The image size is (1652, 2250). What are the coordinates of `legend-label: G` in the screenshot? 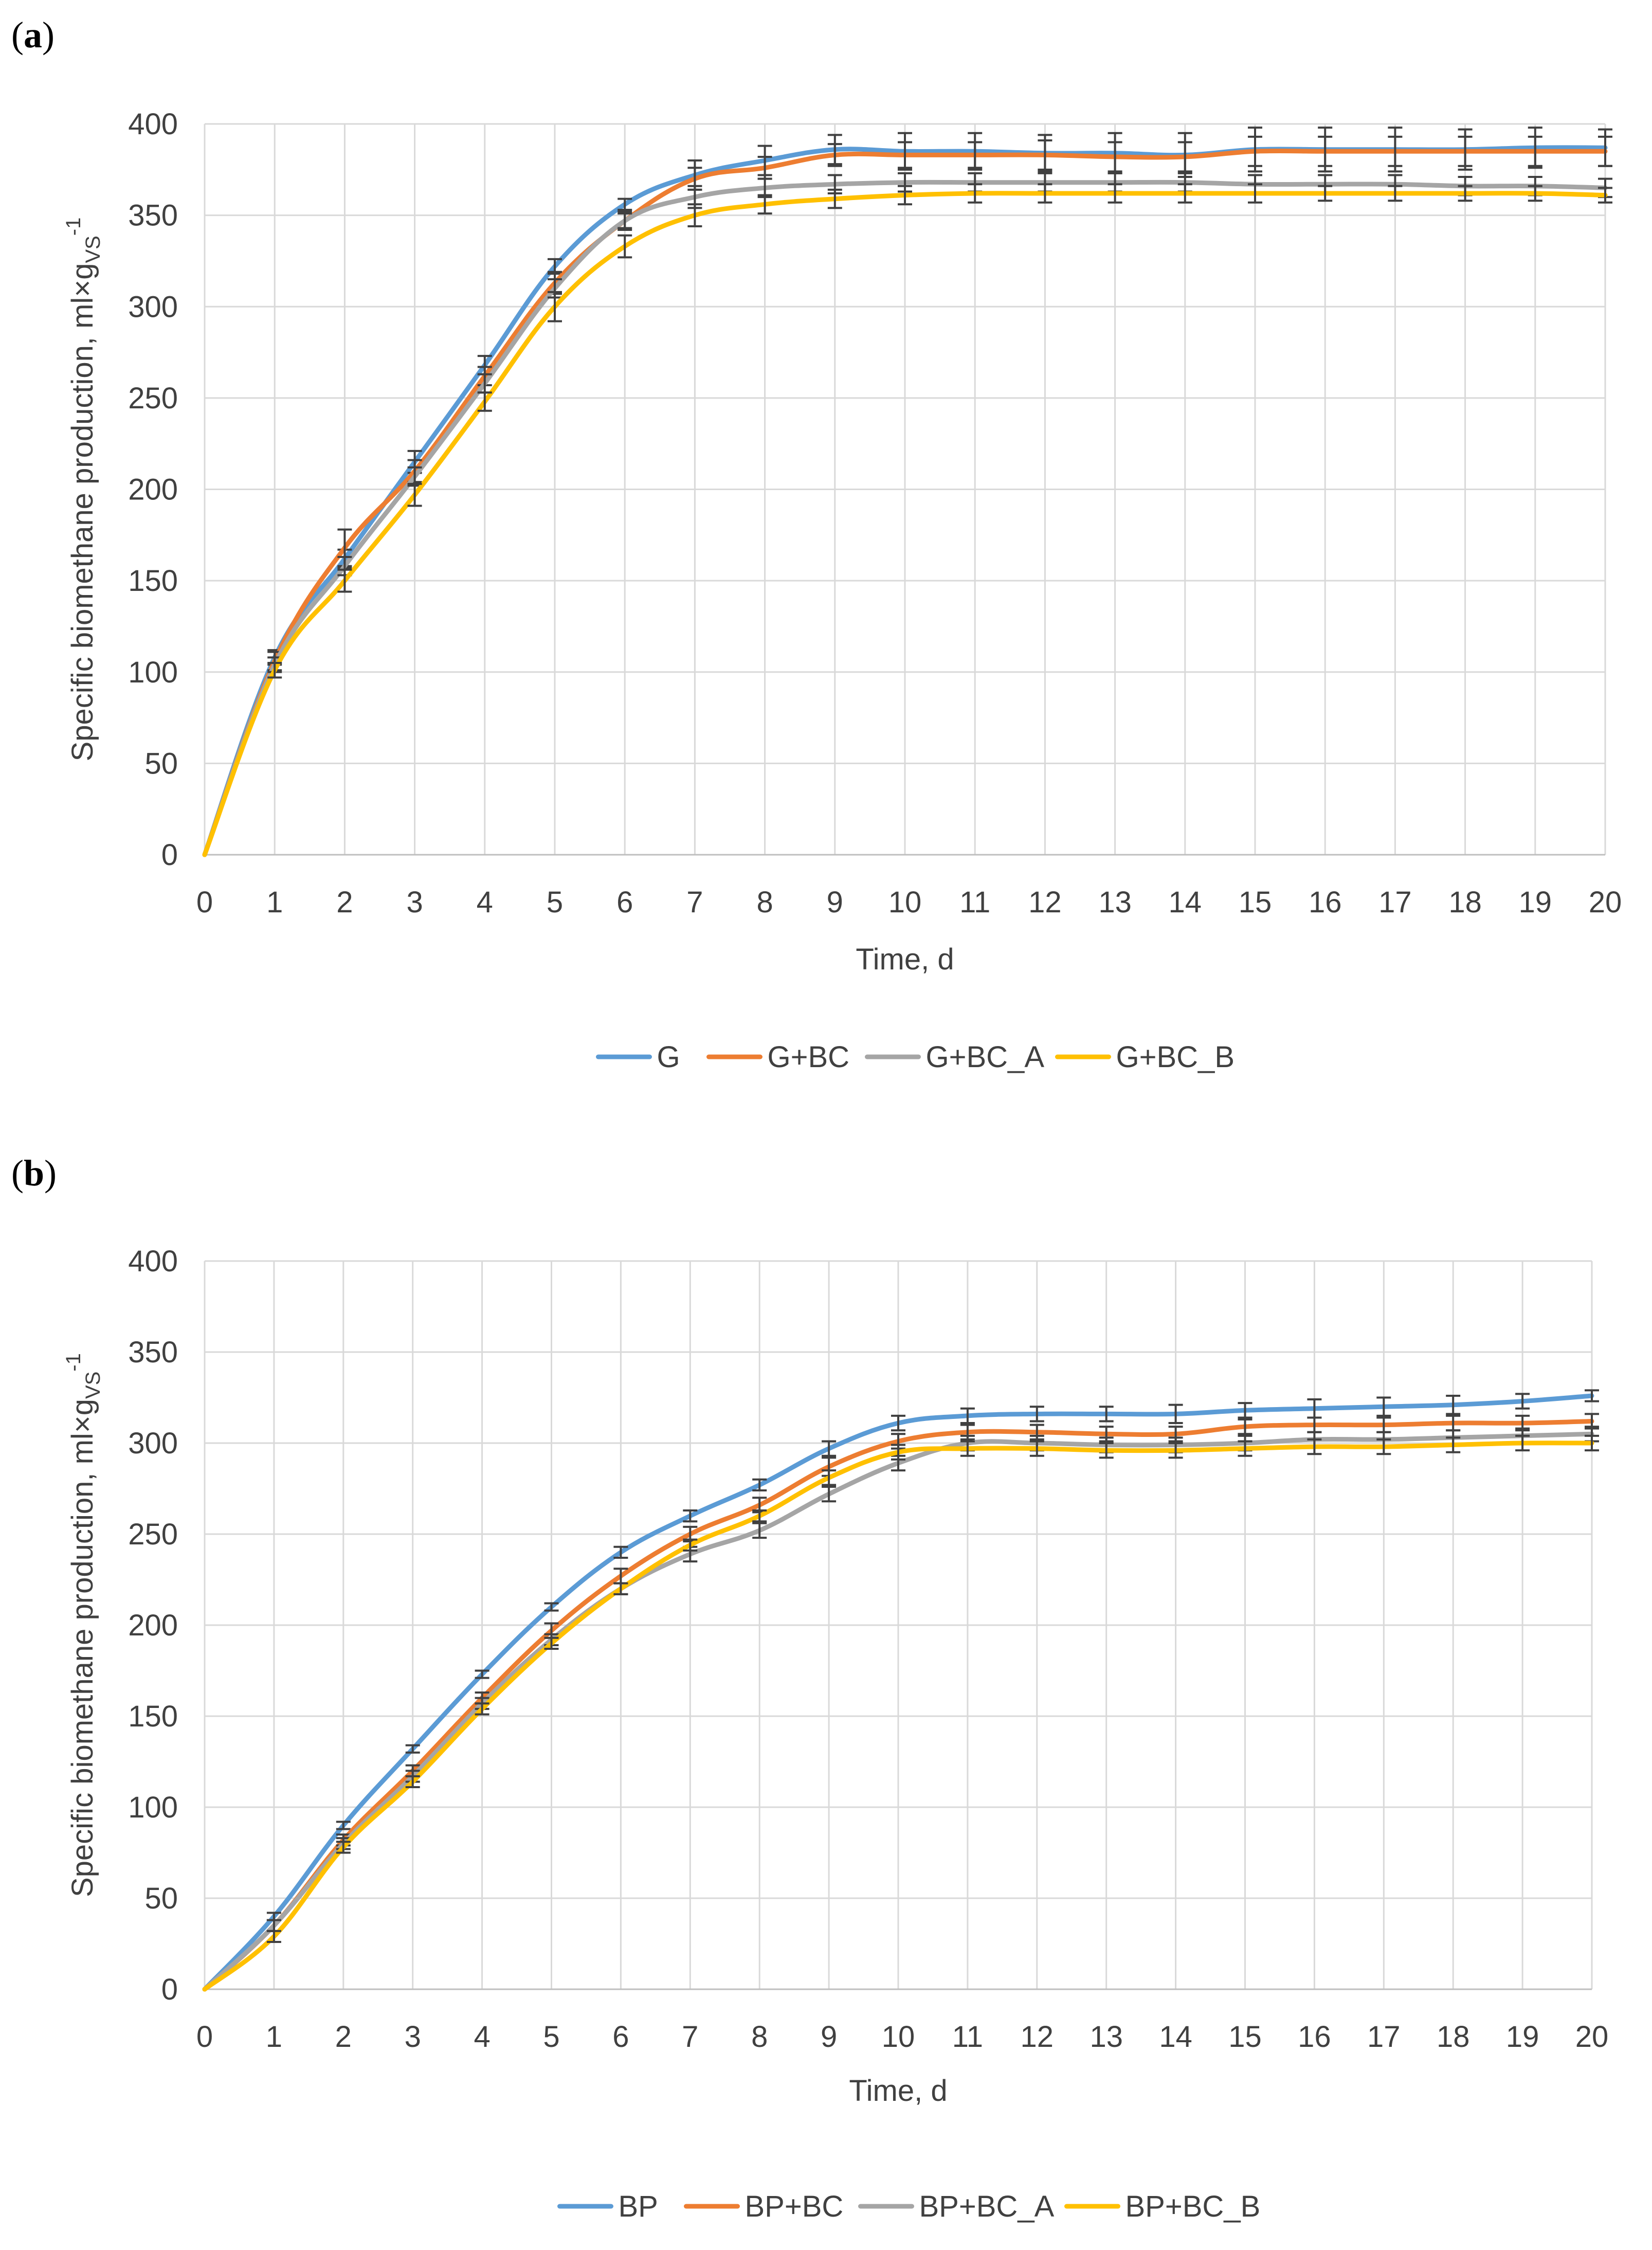 It's located at (668, 1057).